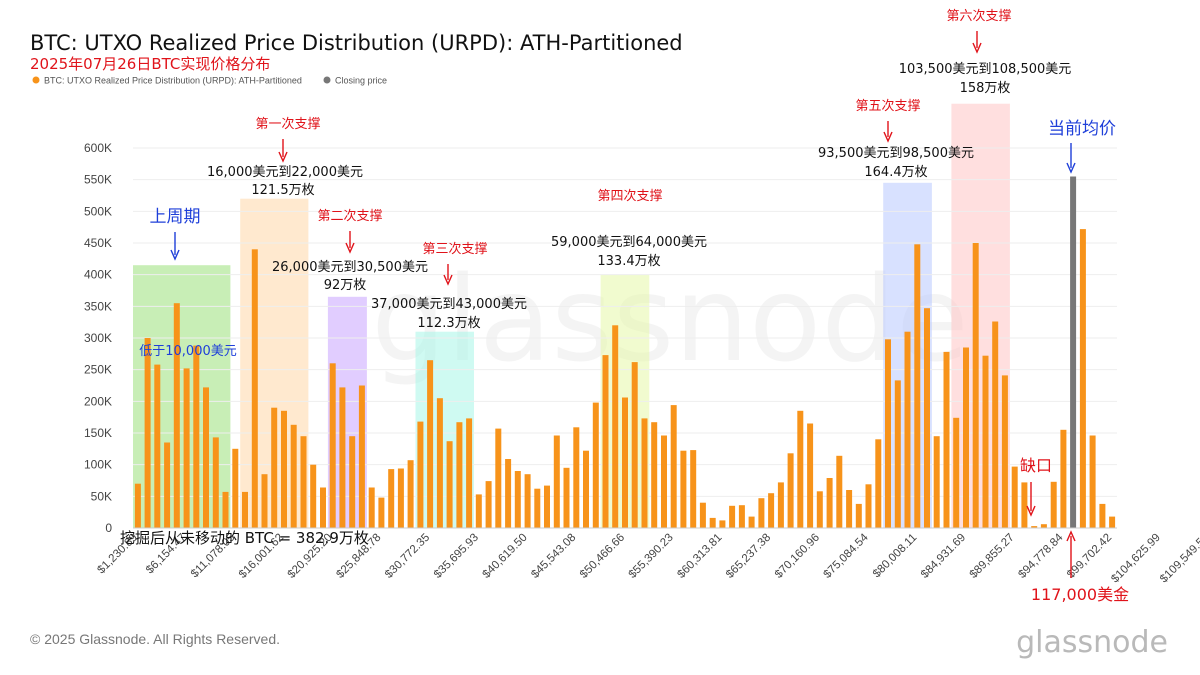 Image resolution: width=1200 pixels, height=675 pixels. I want to click on support1-amount: 121.5万枚, so click(282, 190).